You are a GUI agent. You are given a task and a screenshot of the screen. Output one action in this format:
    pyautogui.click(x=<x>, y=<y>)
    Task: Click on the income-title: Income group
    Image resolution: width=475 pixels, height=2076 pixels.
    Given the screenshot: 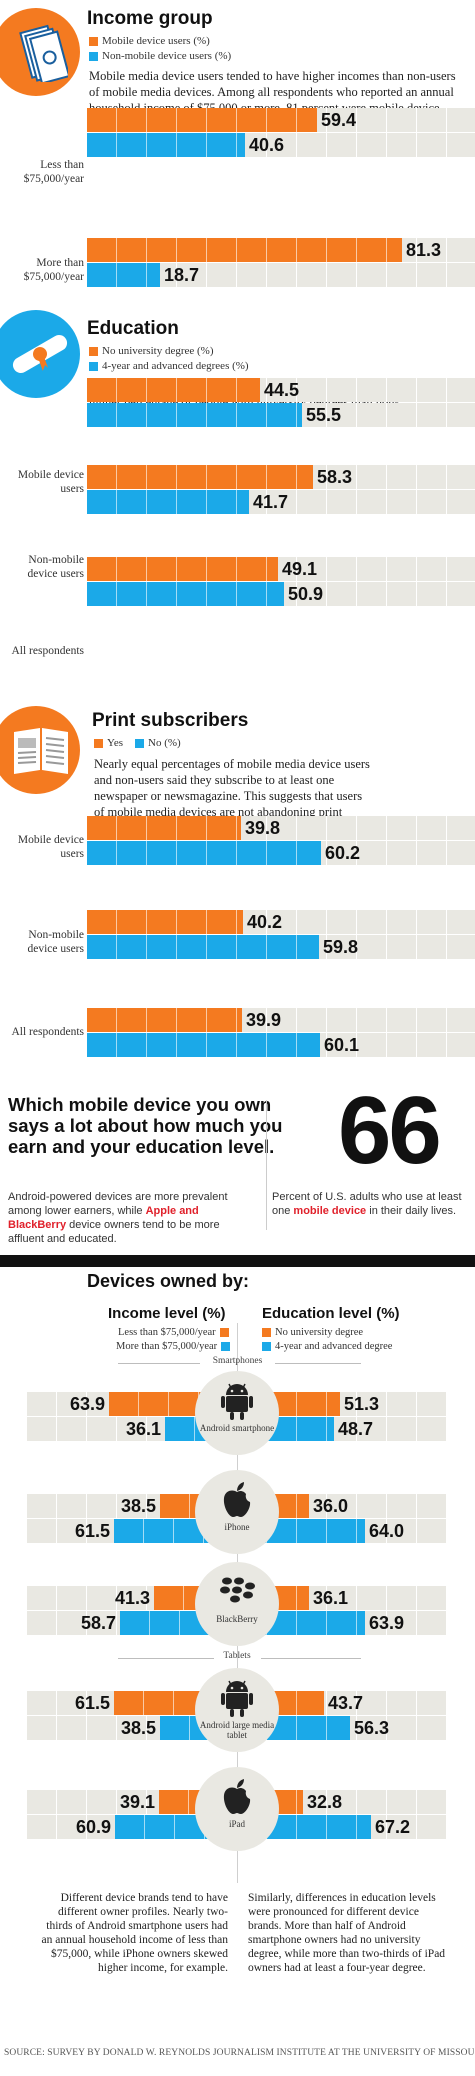 What is the action you would take?
    pyautogui.click(x=150, y=18)
    